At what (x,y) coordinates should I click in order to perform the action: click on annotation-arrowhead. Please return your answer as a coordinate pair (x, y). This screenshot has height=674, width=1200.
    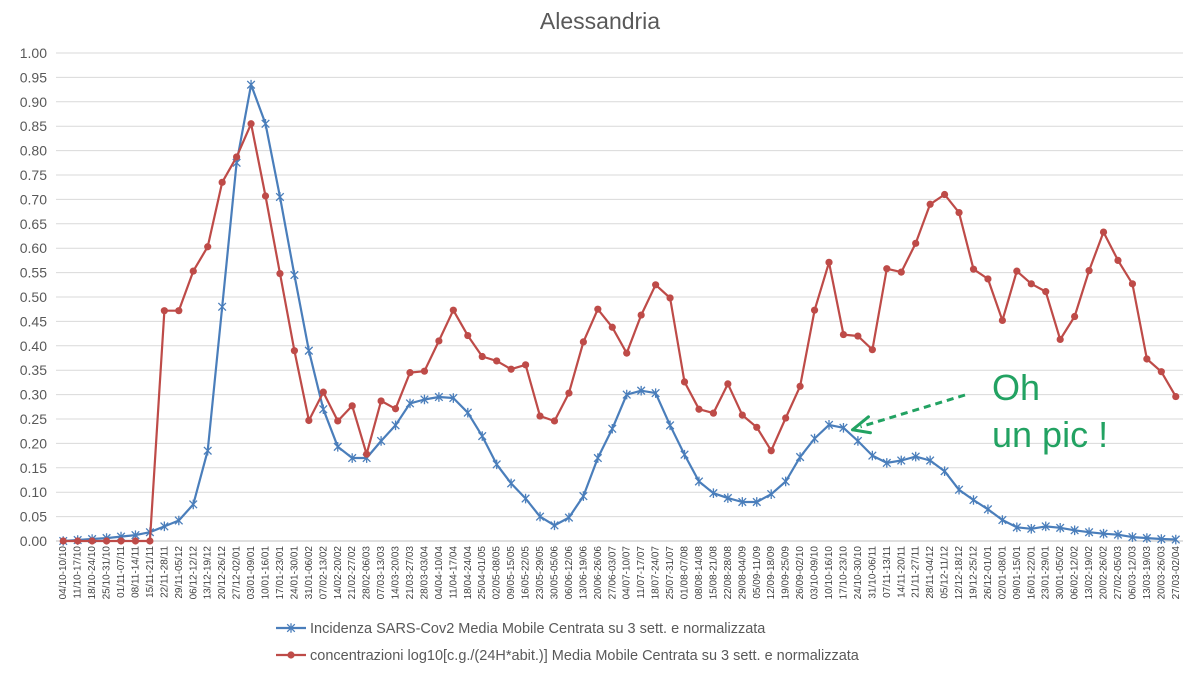
    Looking at the image, I should click on (861, 425).